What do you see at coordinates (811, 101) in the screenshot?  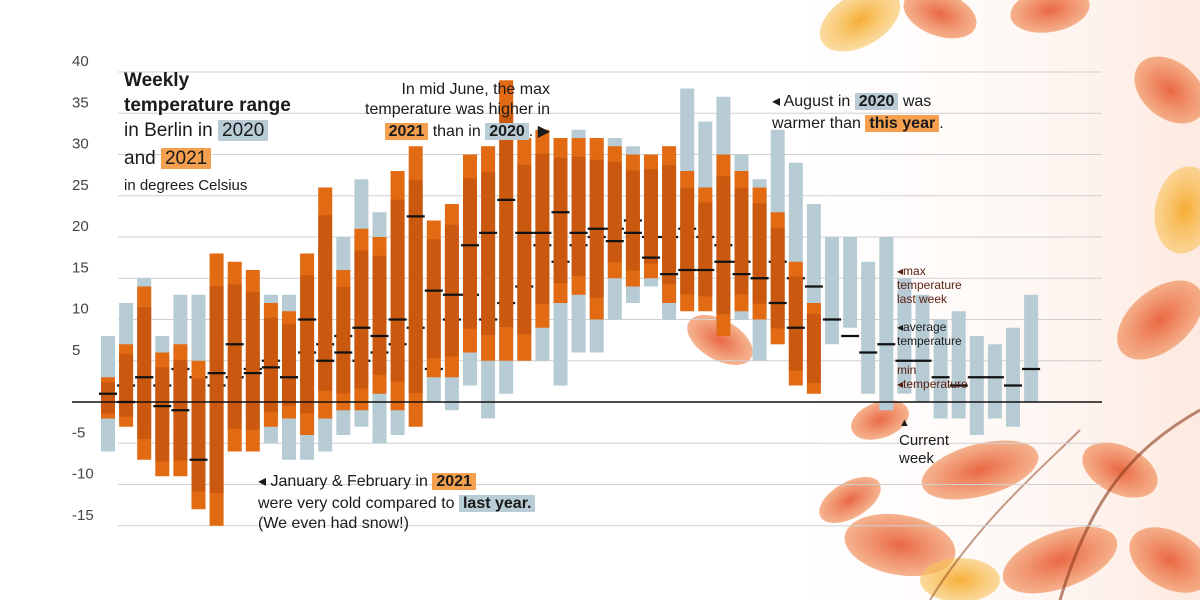 I see `august-start: ◂ August in` at bounding box center [811, 101].